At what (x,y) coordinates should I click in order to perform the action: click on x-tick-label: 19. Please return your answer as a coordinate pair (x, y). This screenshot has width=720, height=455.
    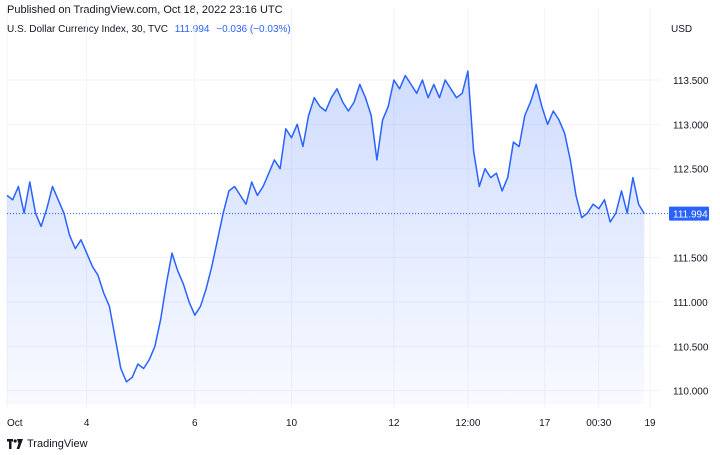
    Looking at the image, I should click on (650, 423).